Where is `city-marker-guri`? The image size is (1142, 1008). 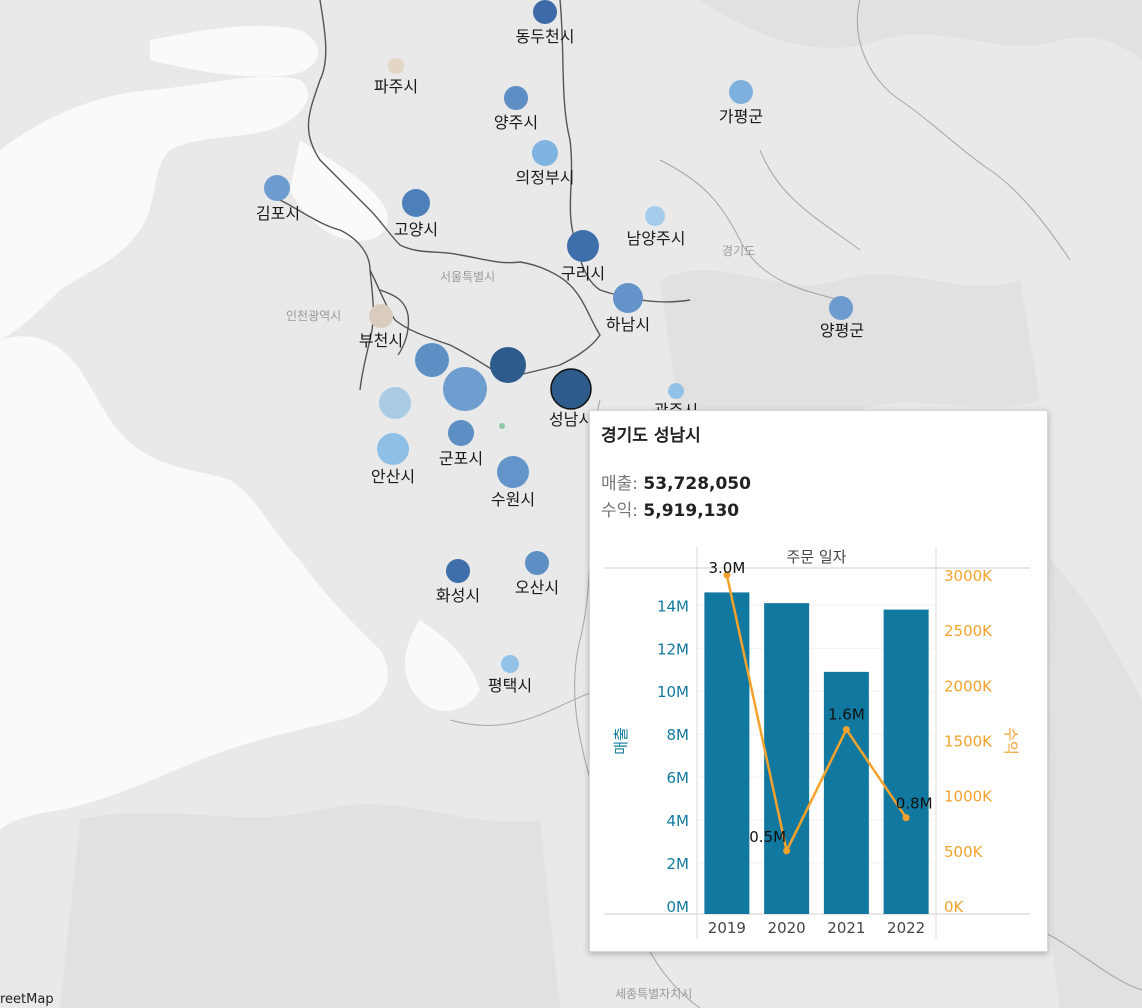 city-marker-guri is located at coordinates (583, 246).